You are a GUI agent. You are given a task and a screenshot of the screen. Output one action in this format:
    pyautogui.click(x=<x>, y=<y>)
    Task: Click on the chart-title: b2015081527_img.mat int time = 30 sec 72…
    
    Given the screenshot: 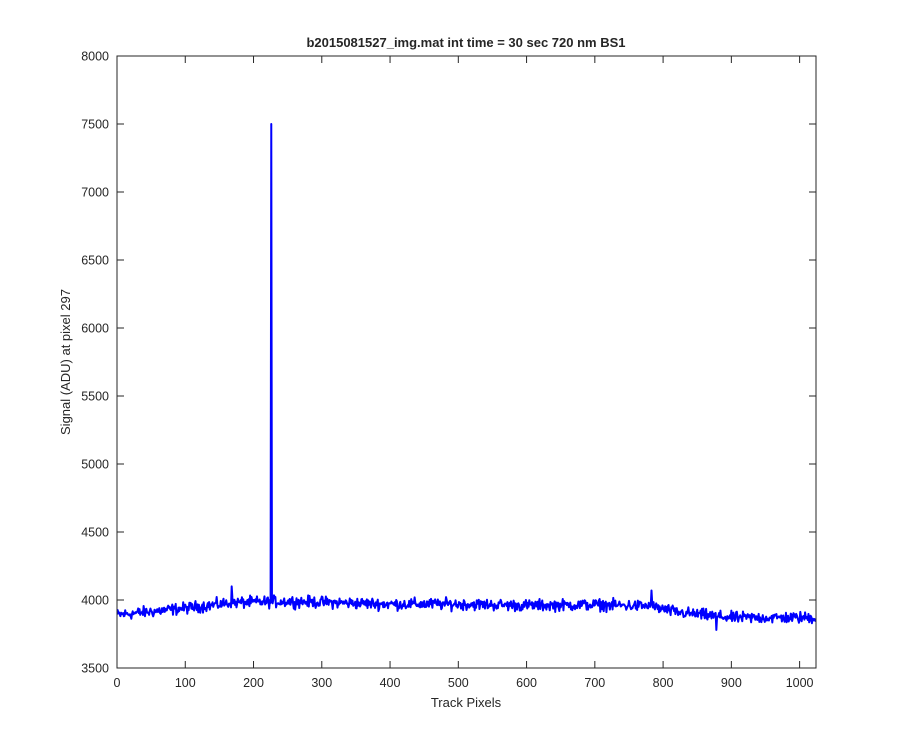 What is the action you would take?
    pyautogui.click(x=465, y=42)
    